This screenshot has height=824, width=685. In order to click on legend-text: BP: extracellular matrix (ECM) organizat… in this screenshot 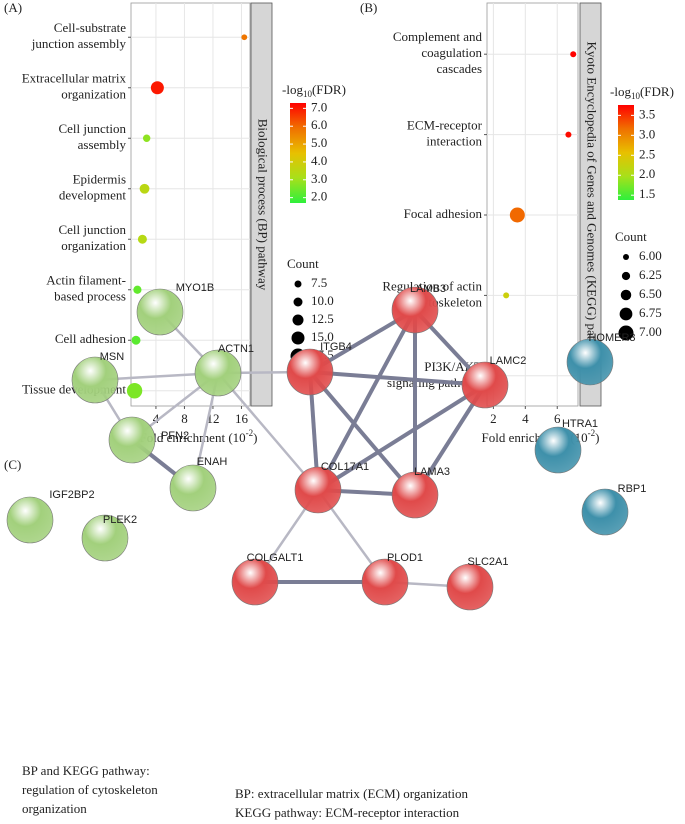, I will do `click(351, 793)`.